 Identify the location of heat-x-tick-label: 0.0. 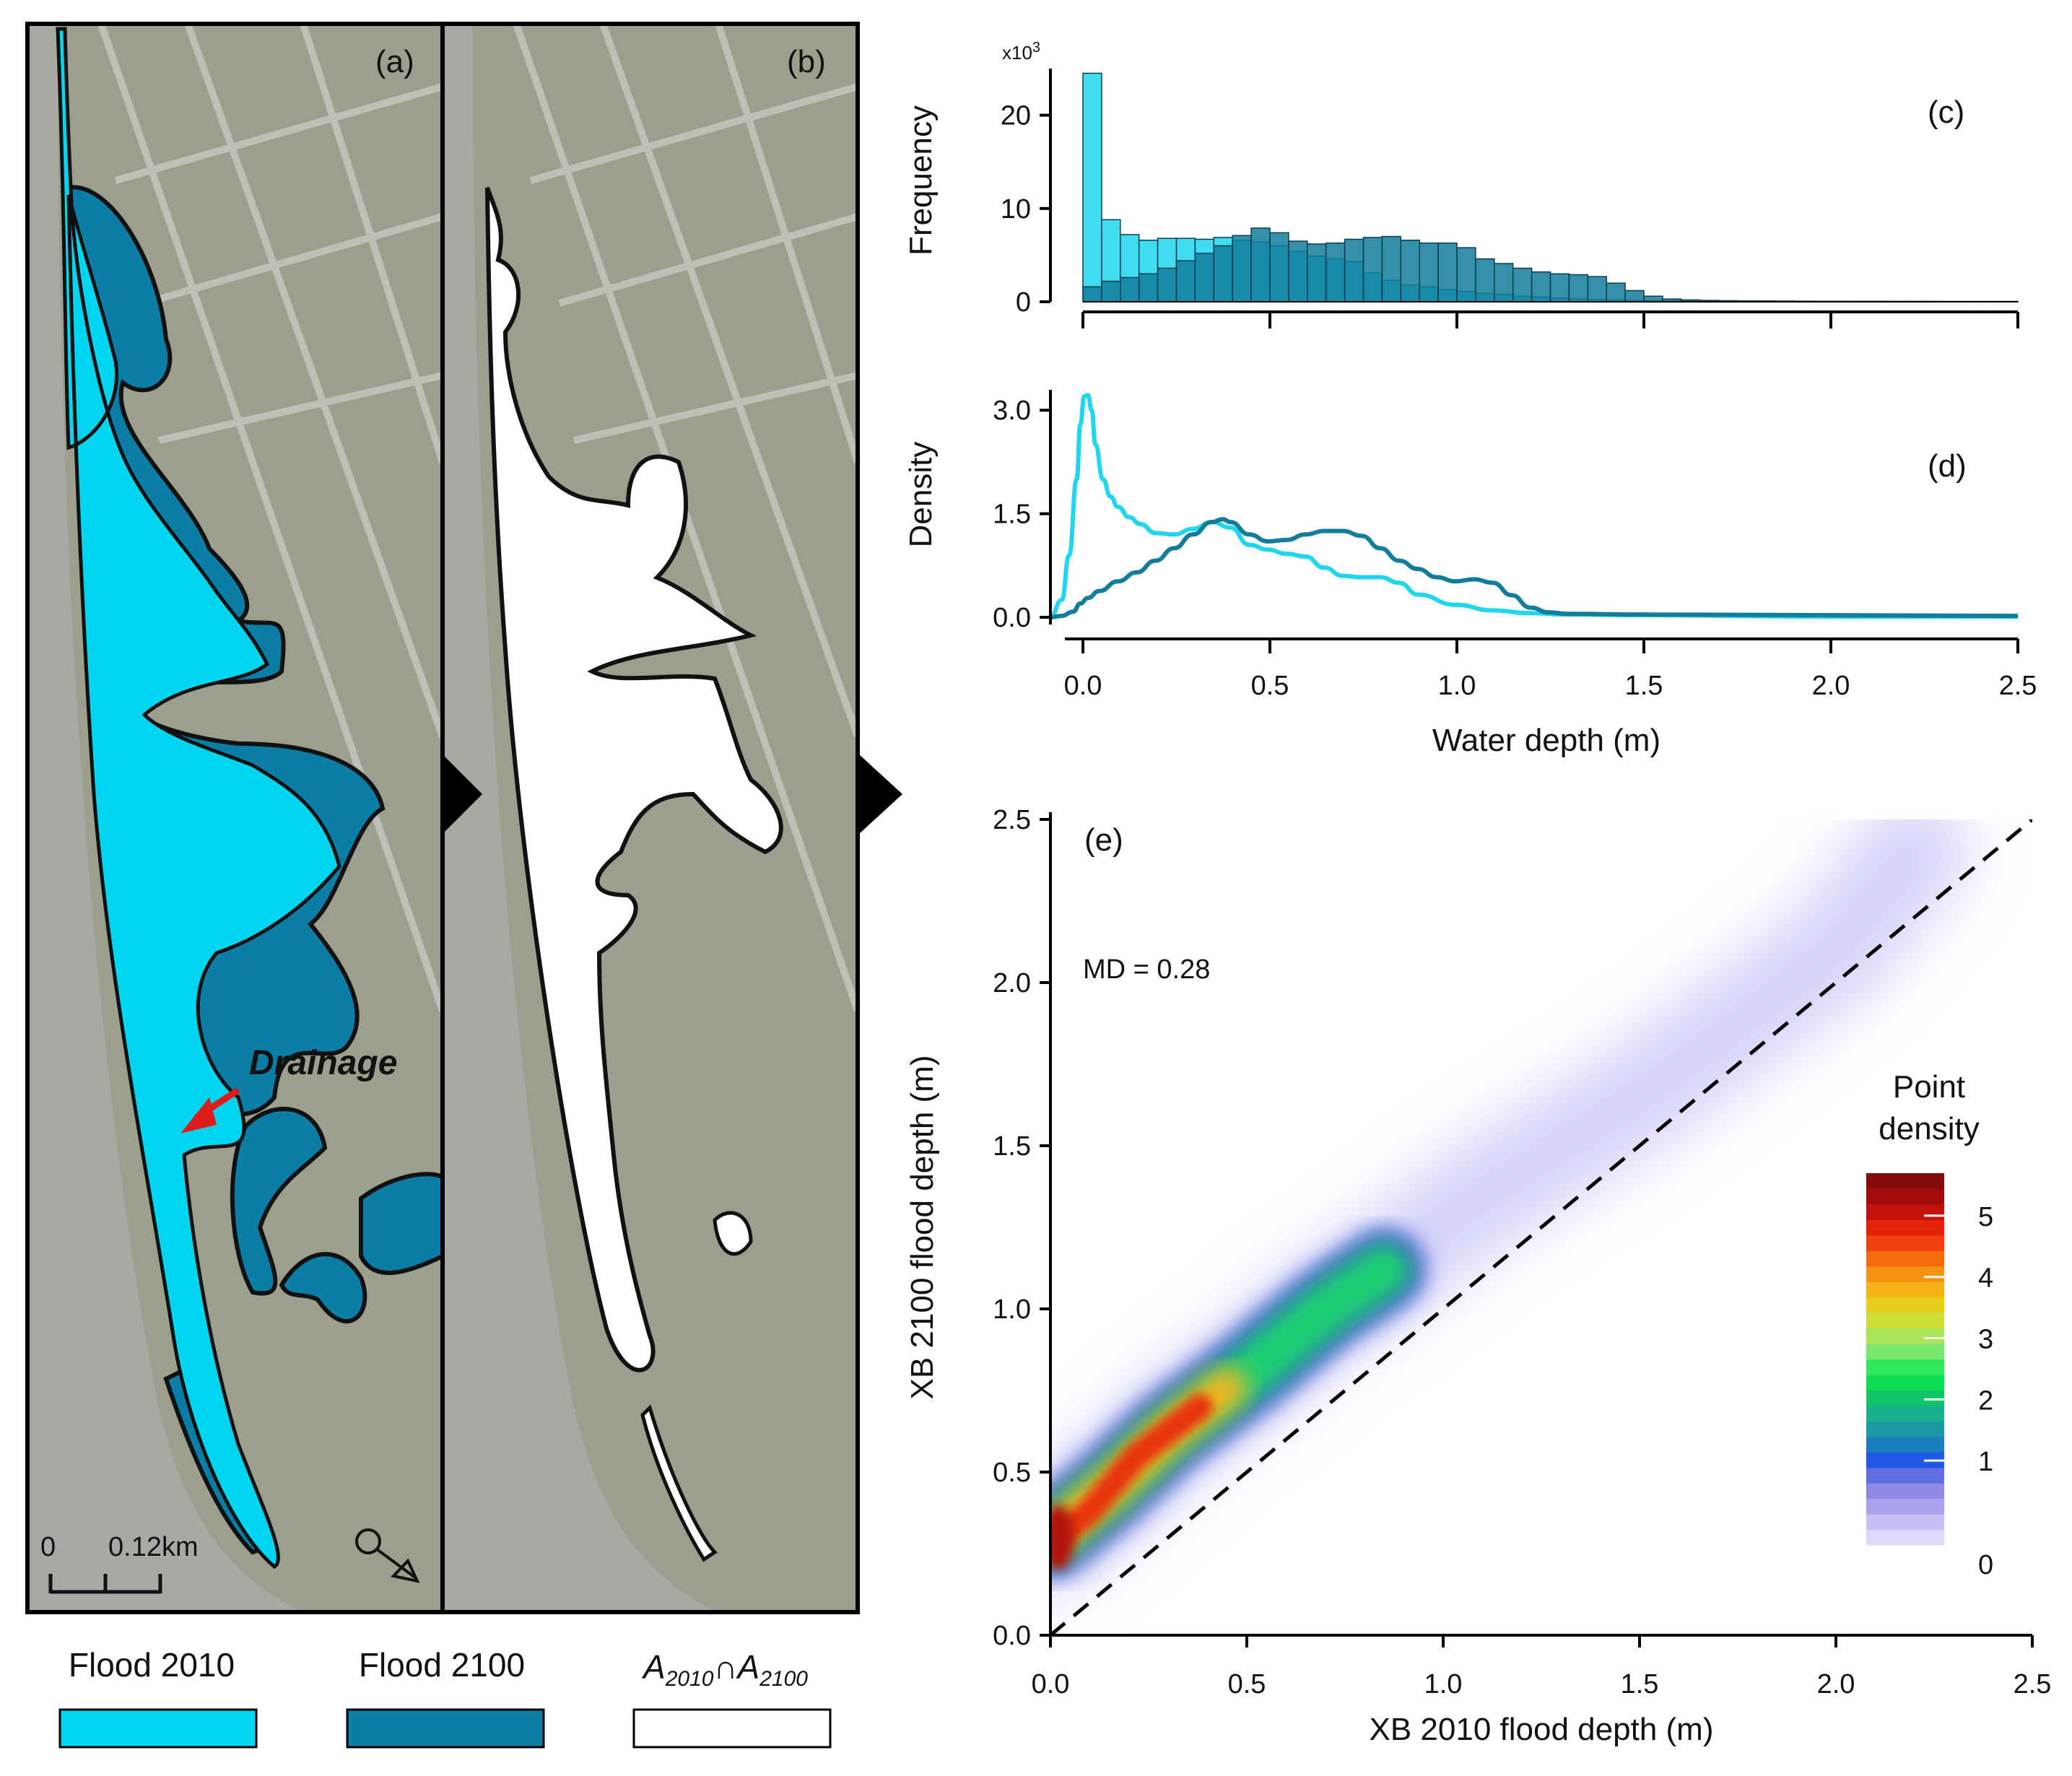
(1051, 1684).